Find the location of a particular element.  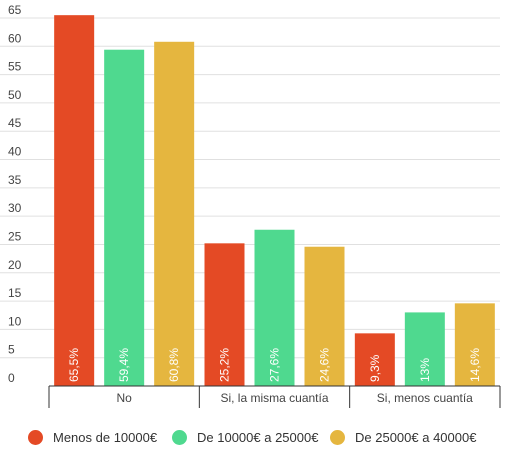

legend-label: De 10000€ a 25000€ is located at coordinates (258, 437).